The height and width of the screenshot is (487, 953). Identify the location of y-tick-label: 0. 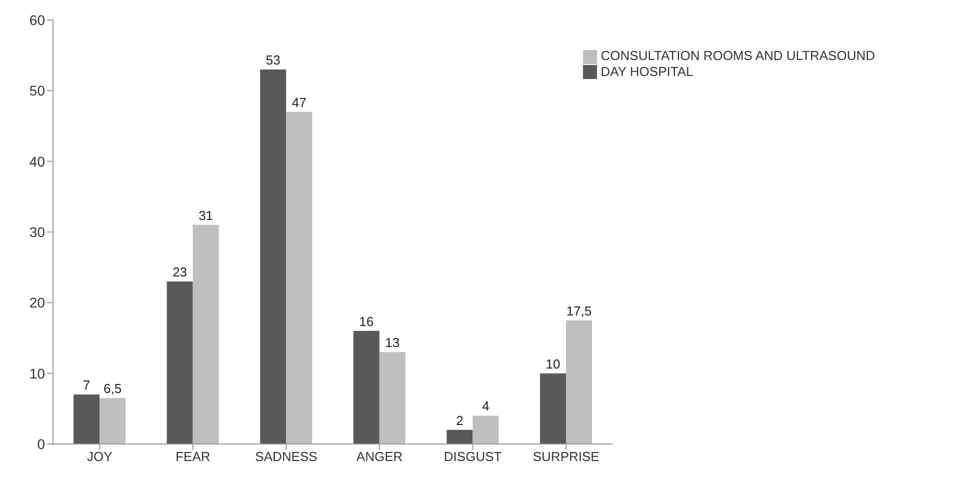
(41, 444).